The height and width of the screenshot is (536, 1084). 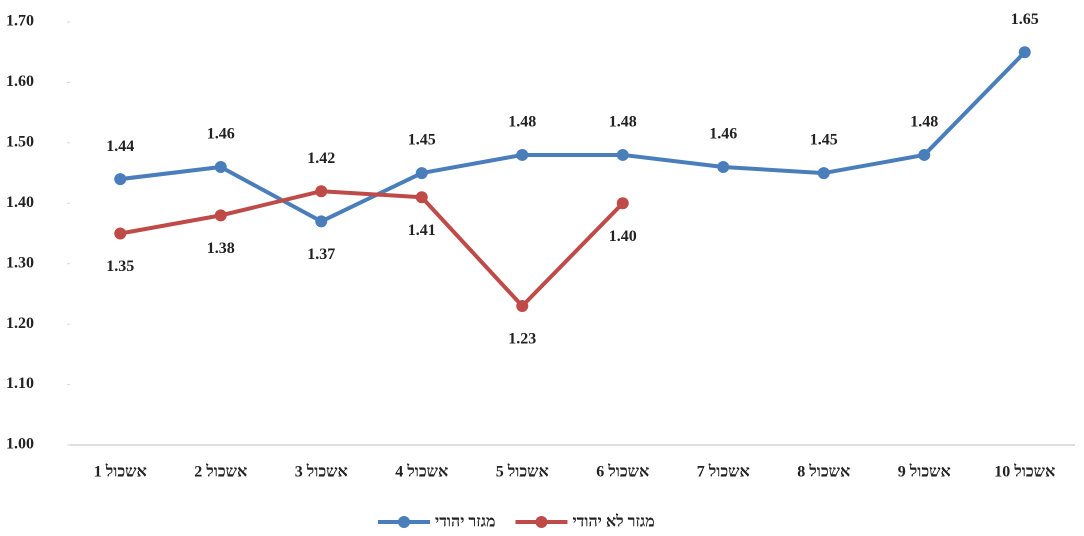 What do you see at coordinates (1025, 19) in the screenshot?
I see `data-label: 1.65` at bounding box center [1025, 19].